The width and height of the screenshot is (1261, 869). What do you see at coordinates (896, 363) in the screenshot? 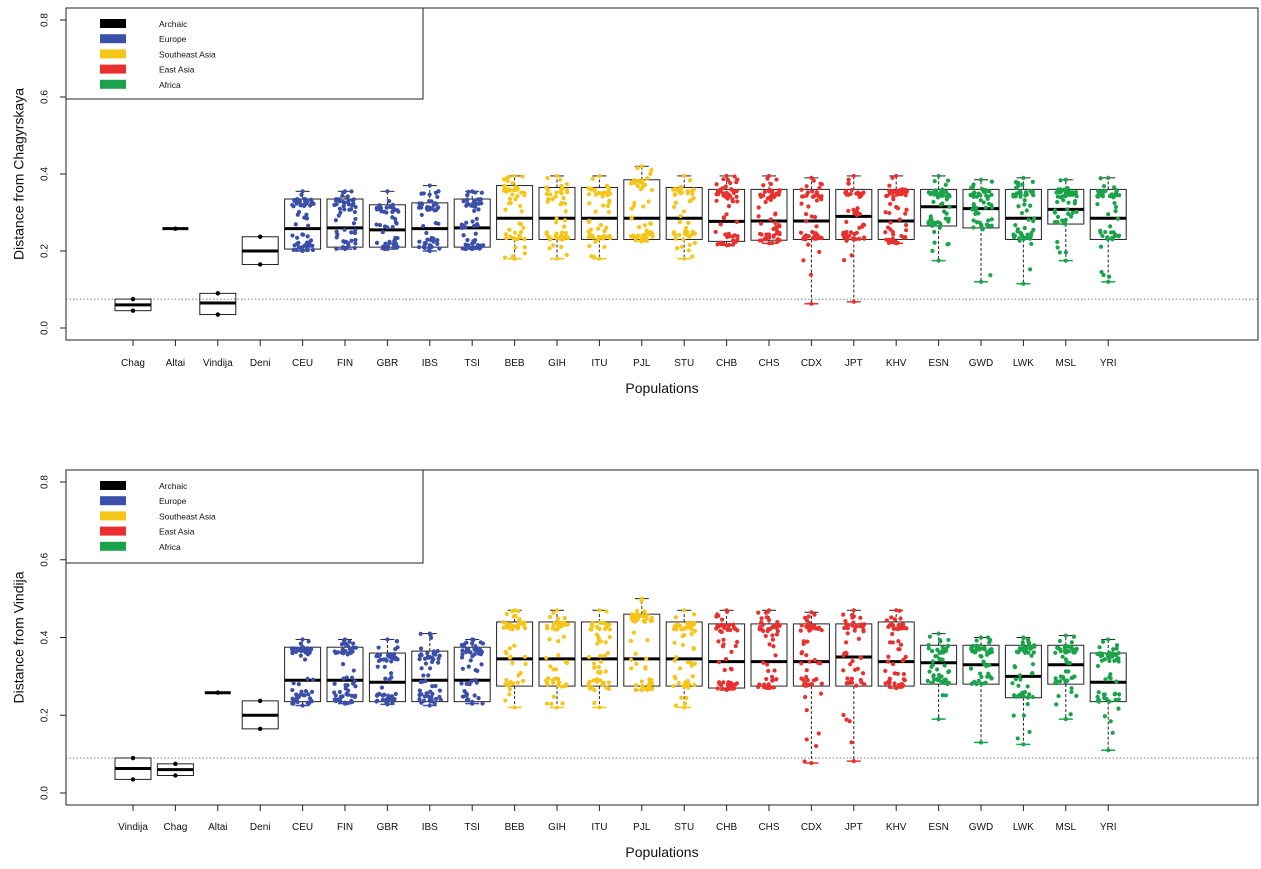
I see `x-tick-label: KHV` at bounding box center [896, 363].